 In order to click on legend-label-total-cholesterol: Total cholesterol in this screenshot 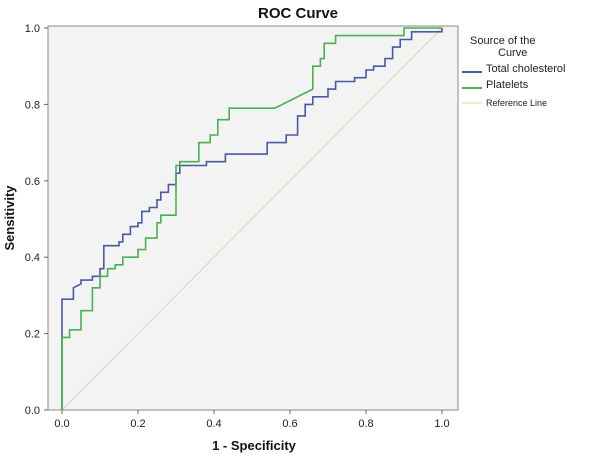, I will do `click(526, 69)`.